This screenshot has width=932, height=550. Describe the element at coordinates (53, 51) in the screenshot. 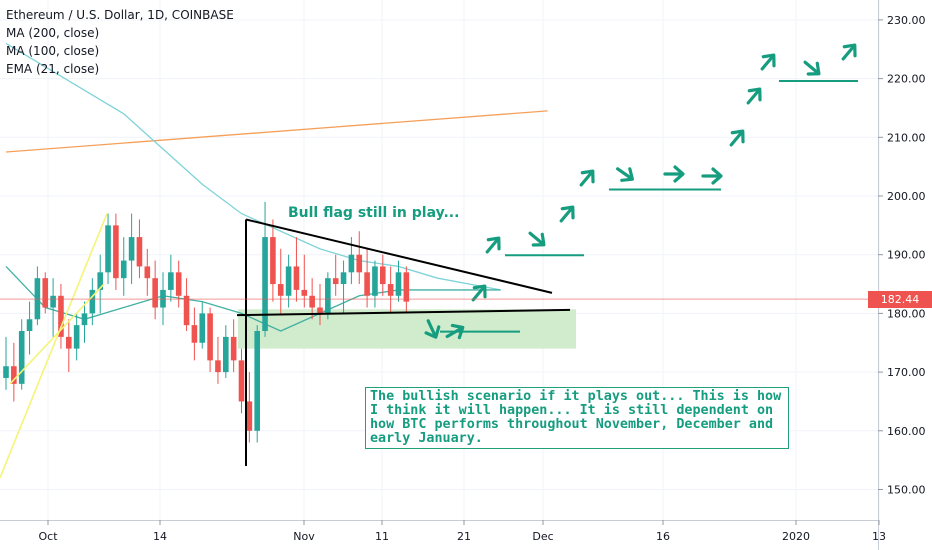

I see `legend-ma100: MA (100, close)` at that location.